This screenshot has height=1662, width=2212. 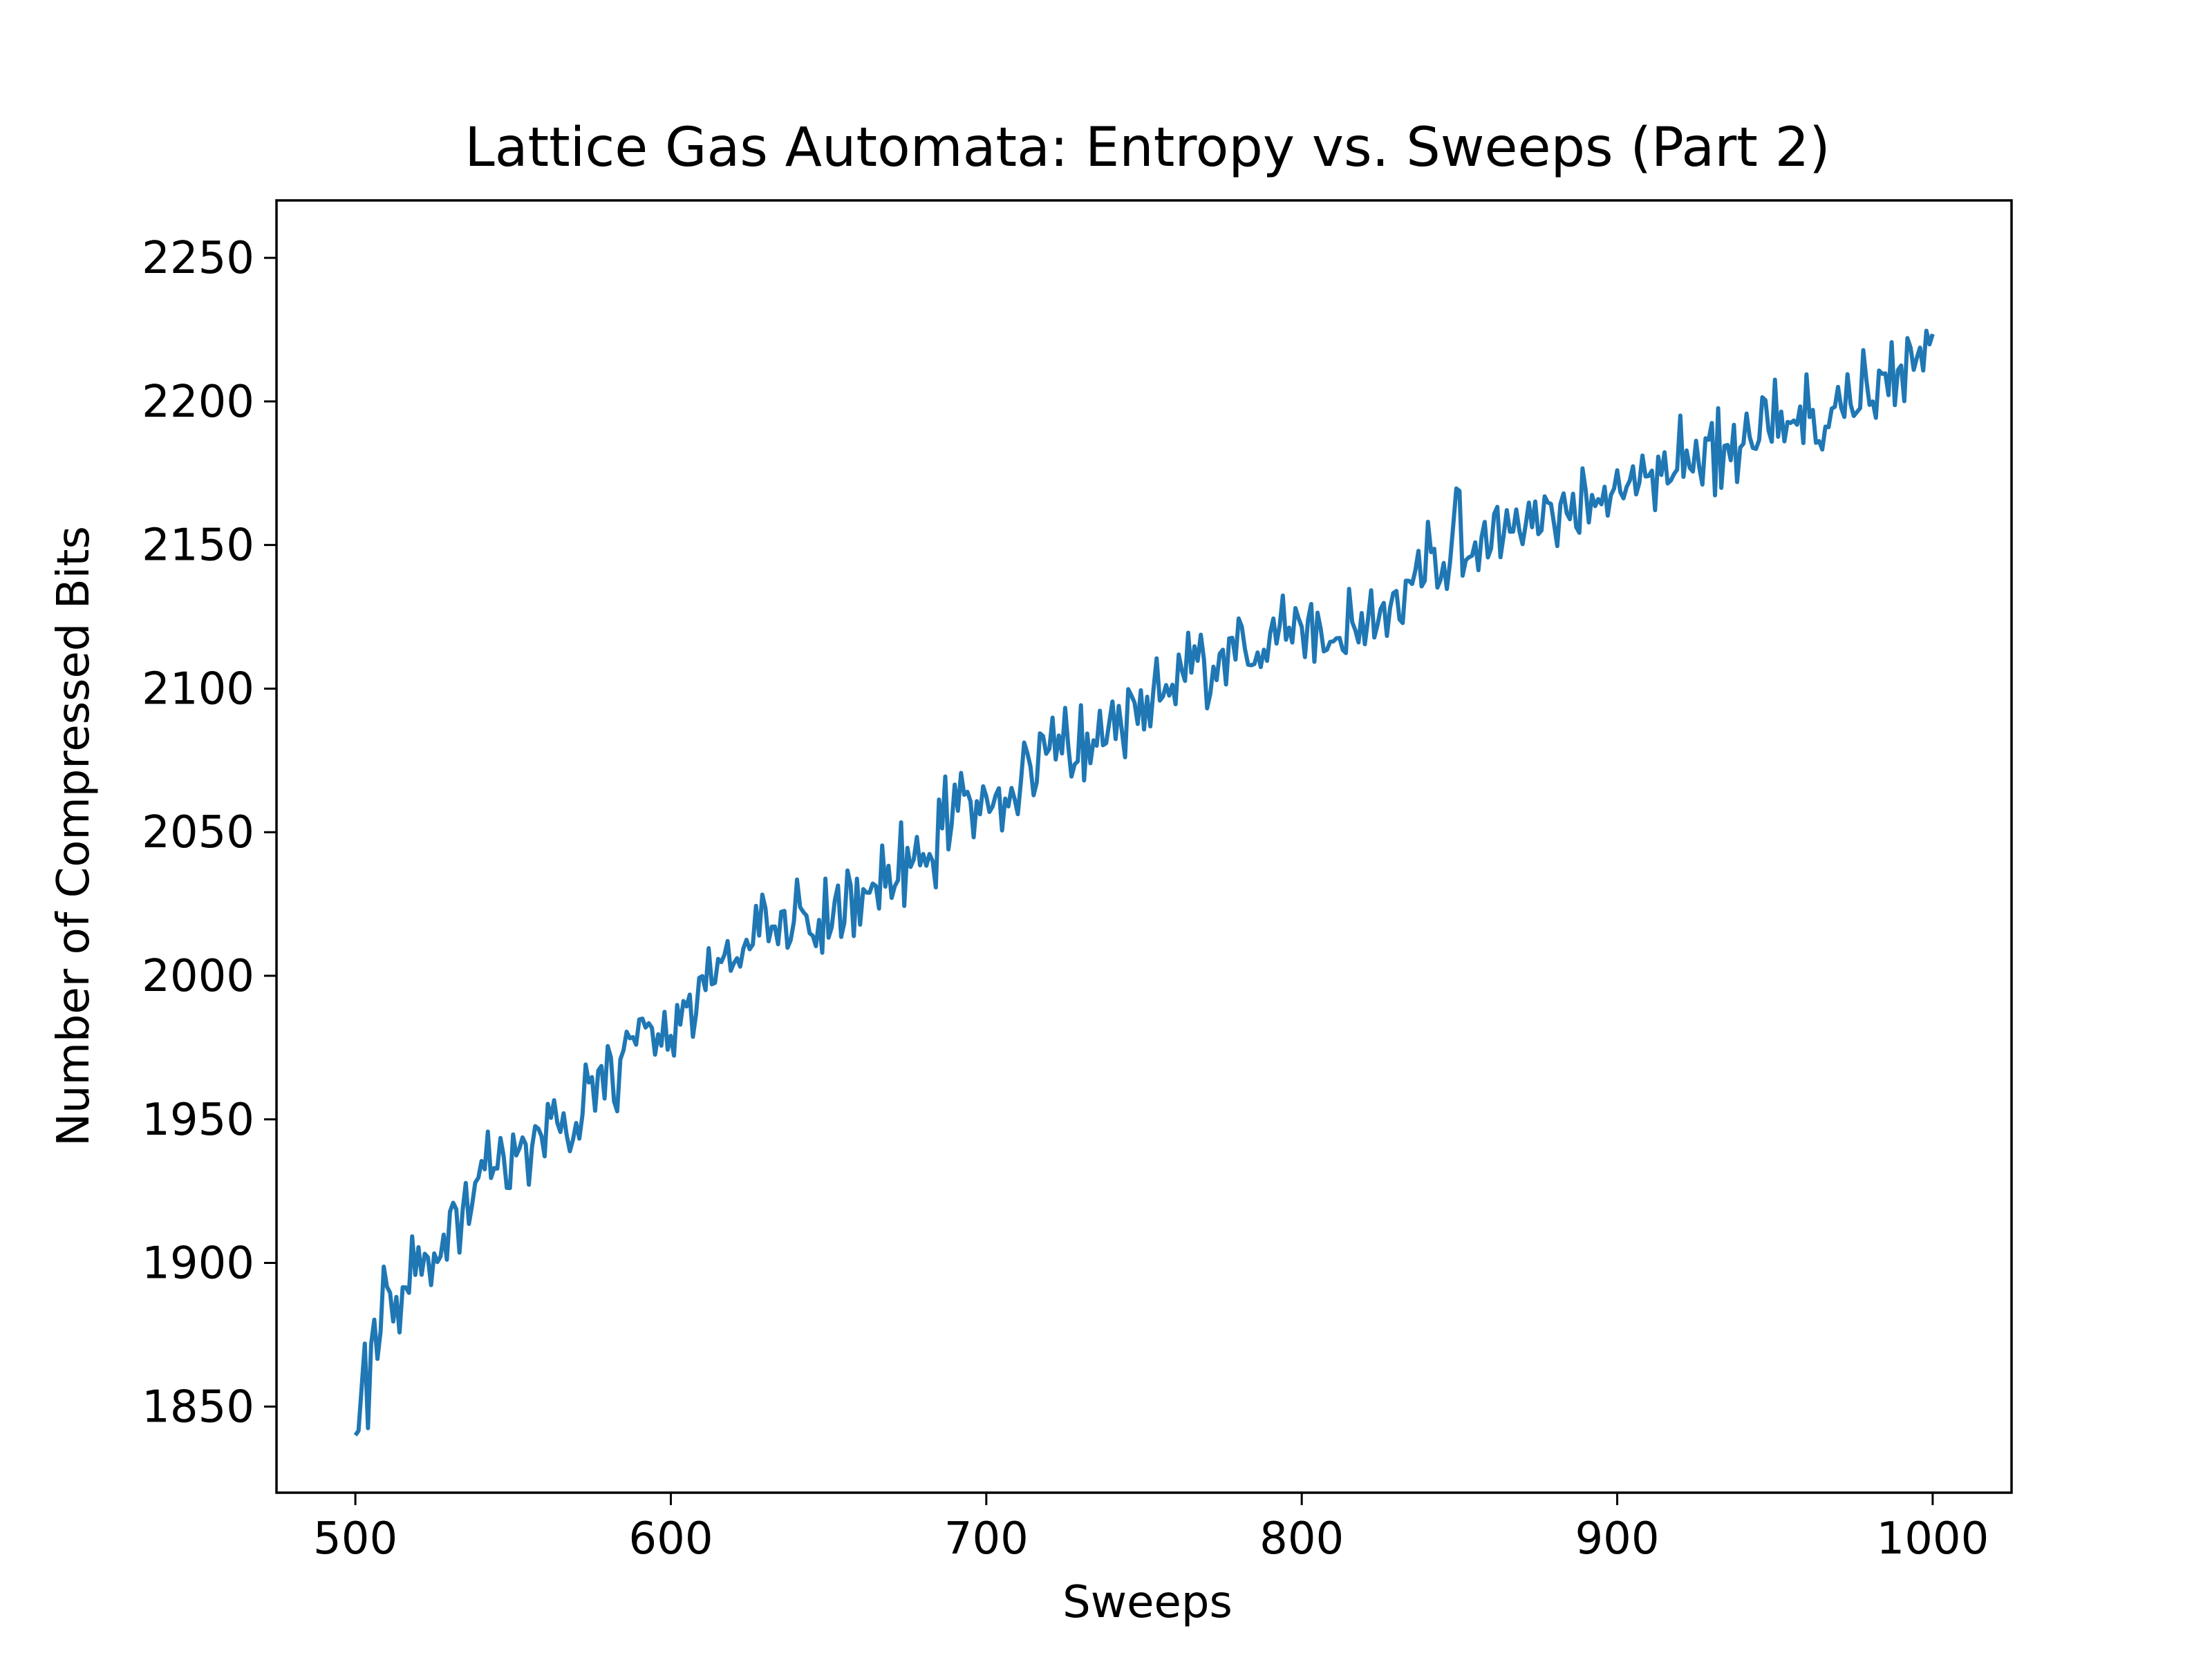 What do you see at coordinates (1933, 1539) in the screenshot?
I see `x-tick-label: 1000` at bounding box center [1933, 1539].